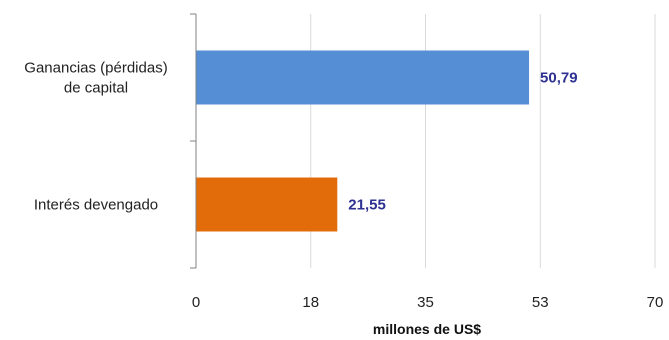  I want to click on x-tick-label: 0, so click(196, 302).